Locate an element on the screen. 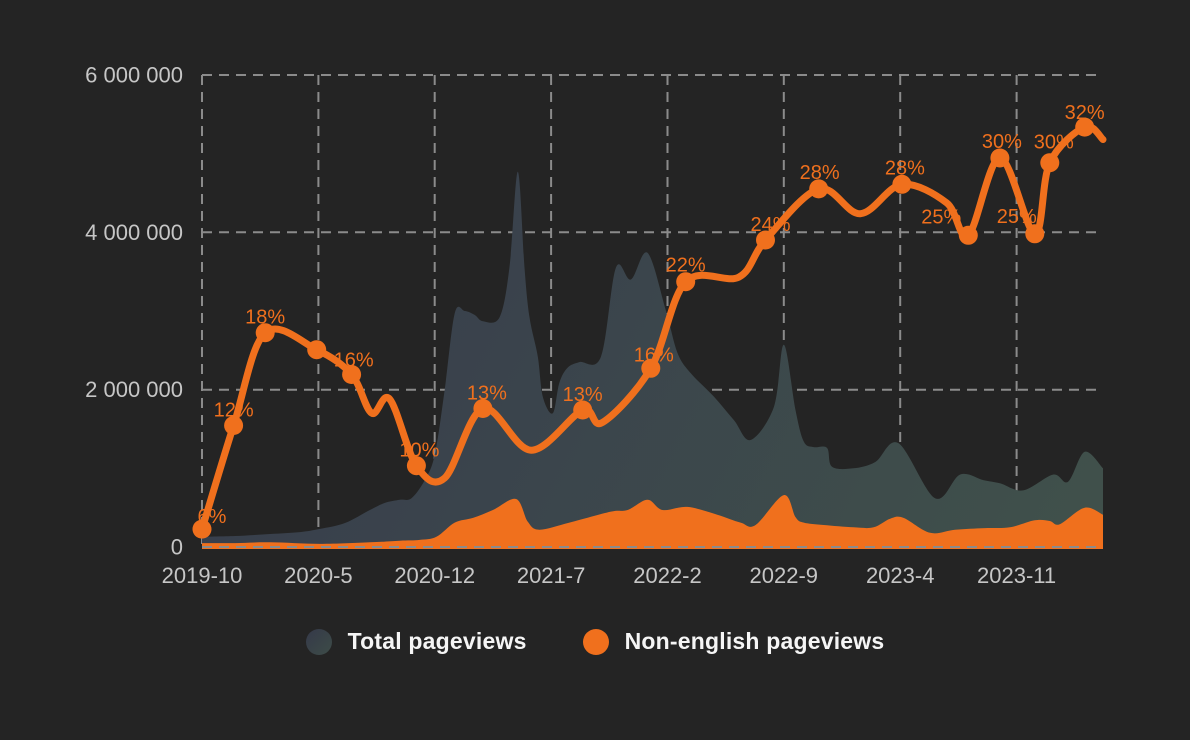  x-axis-tick-label: 2023-11 is located at coordinates (1016, 575).